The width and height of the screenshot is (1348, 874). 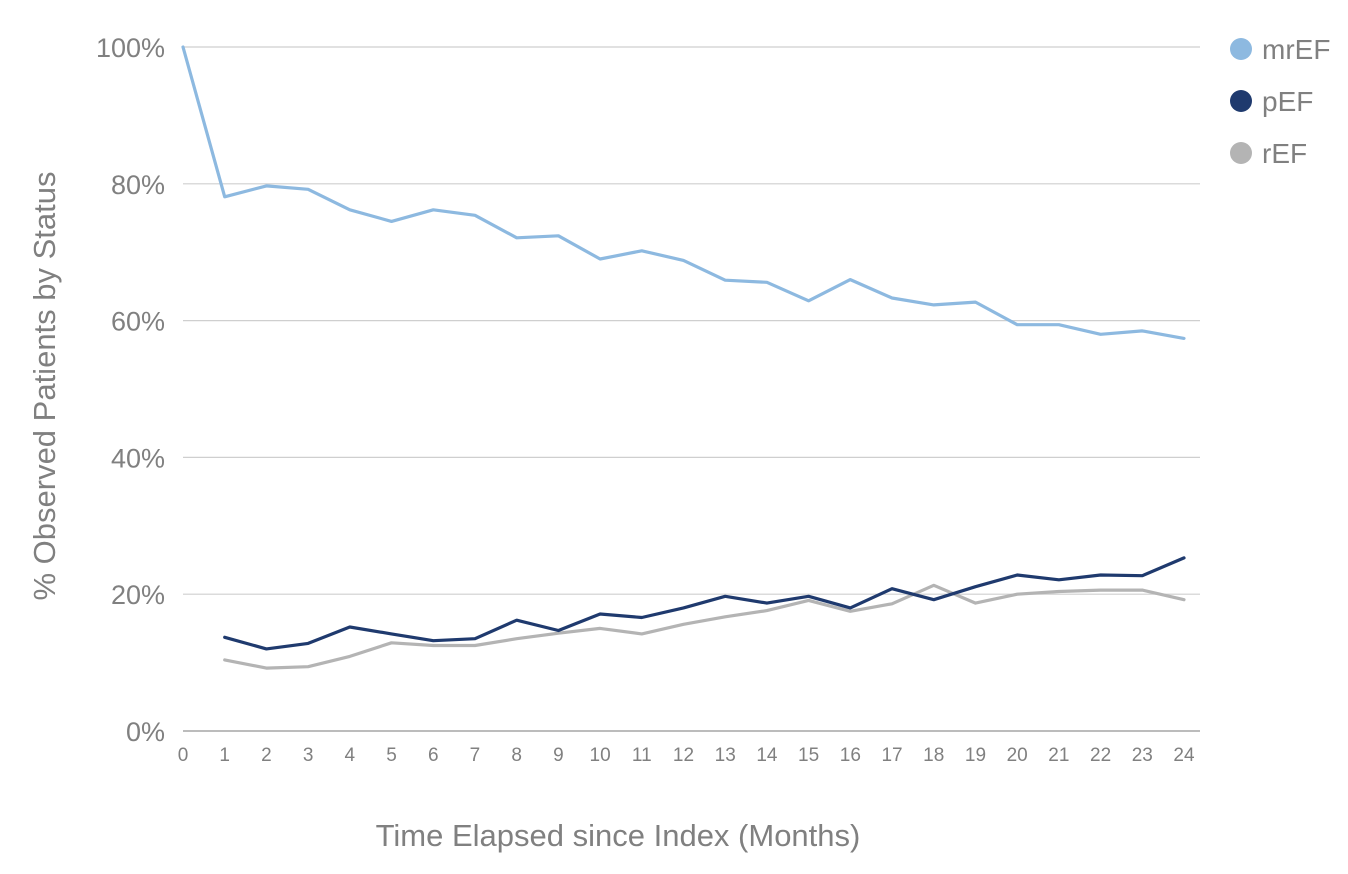 What do you see at coordinates (1142, 755) in the screenshot?
I see `x-tick-label: 23` at bounding box center [1142, 755].